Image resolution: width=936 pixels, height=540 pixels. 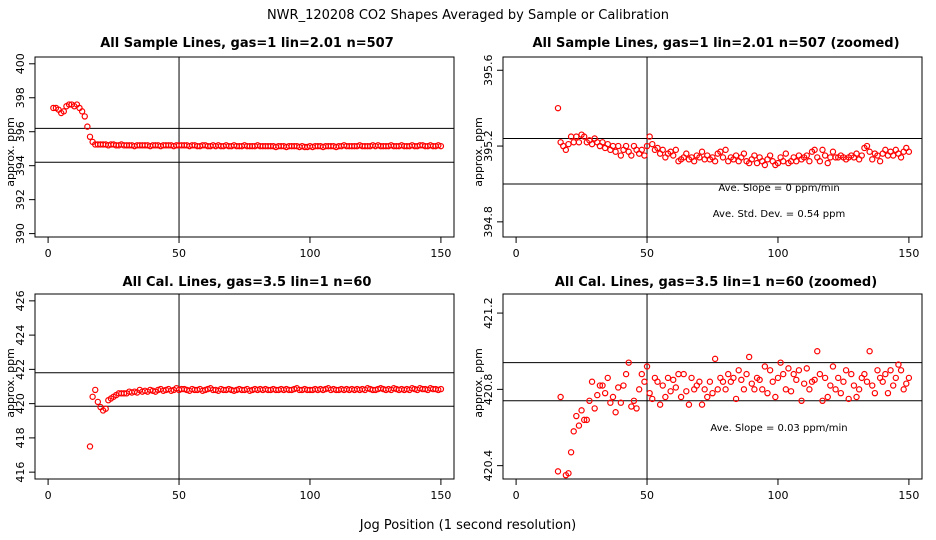 I want to click on y-tick-label: 416, so click(x=20, y=472).